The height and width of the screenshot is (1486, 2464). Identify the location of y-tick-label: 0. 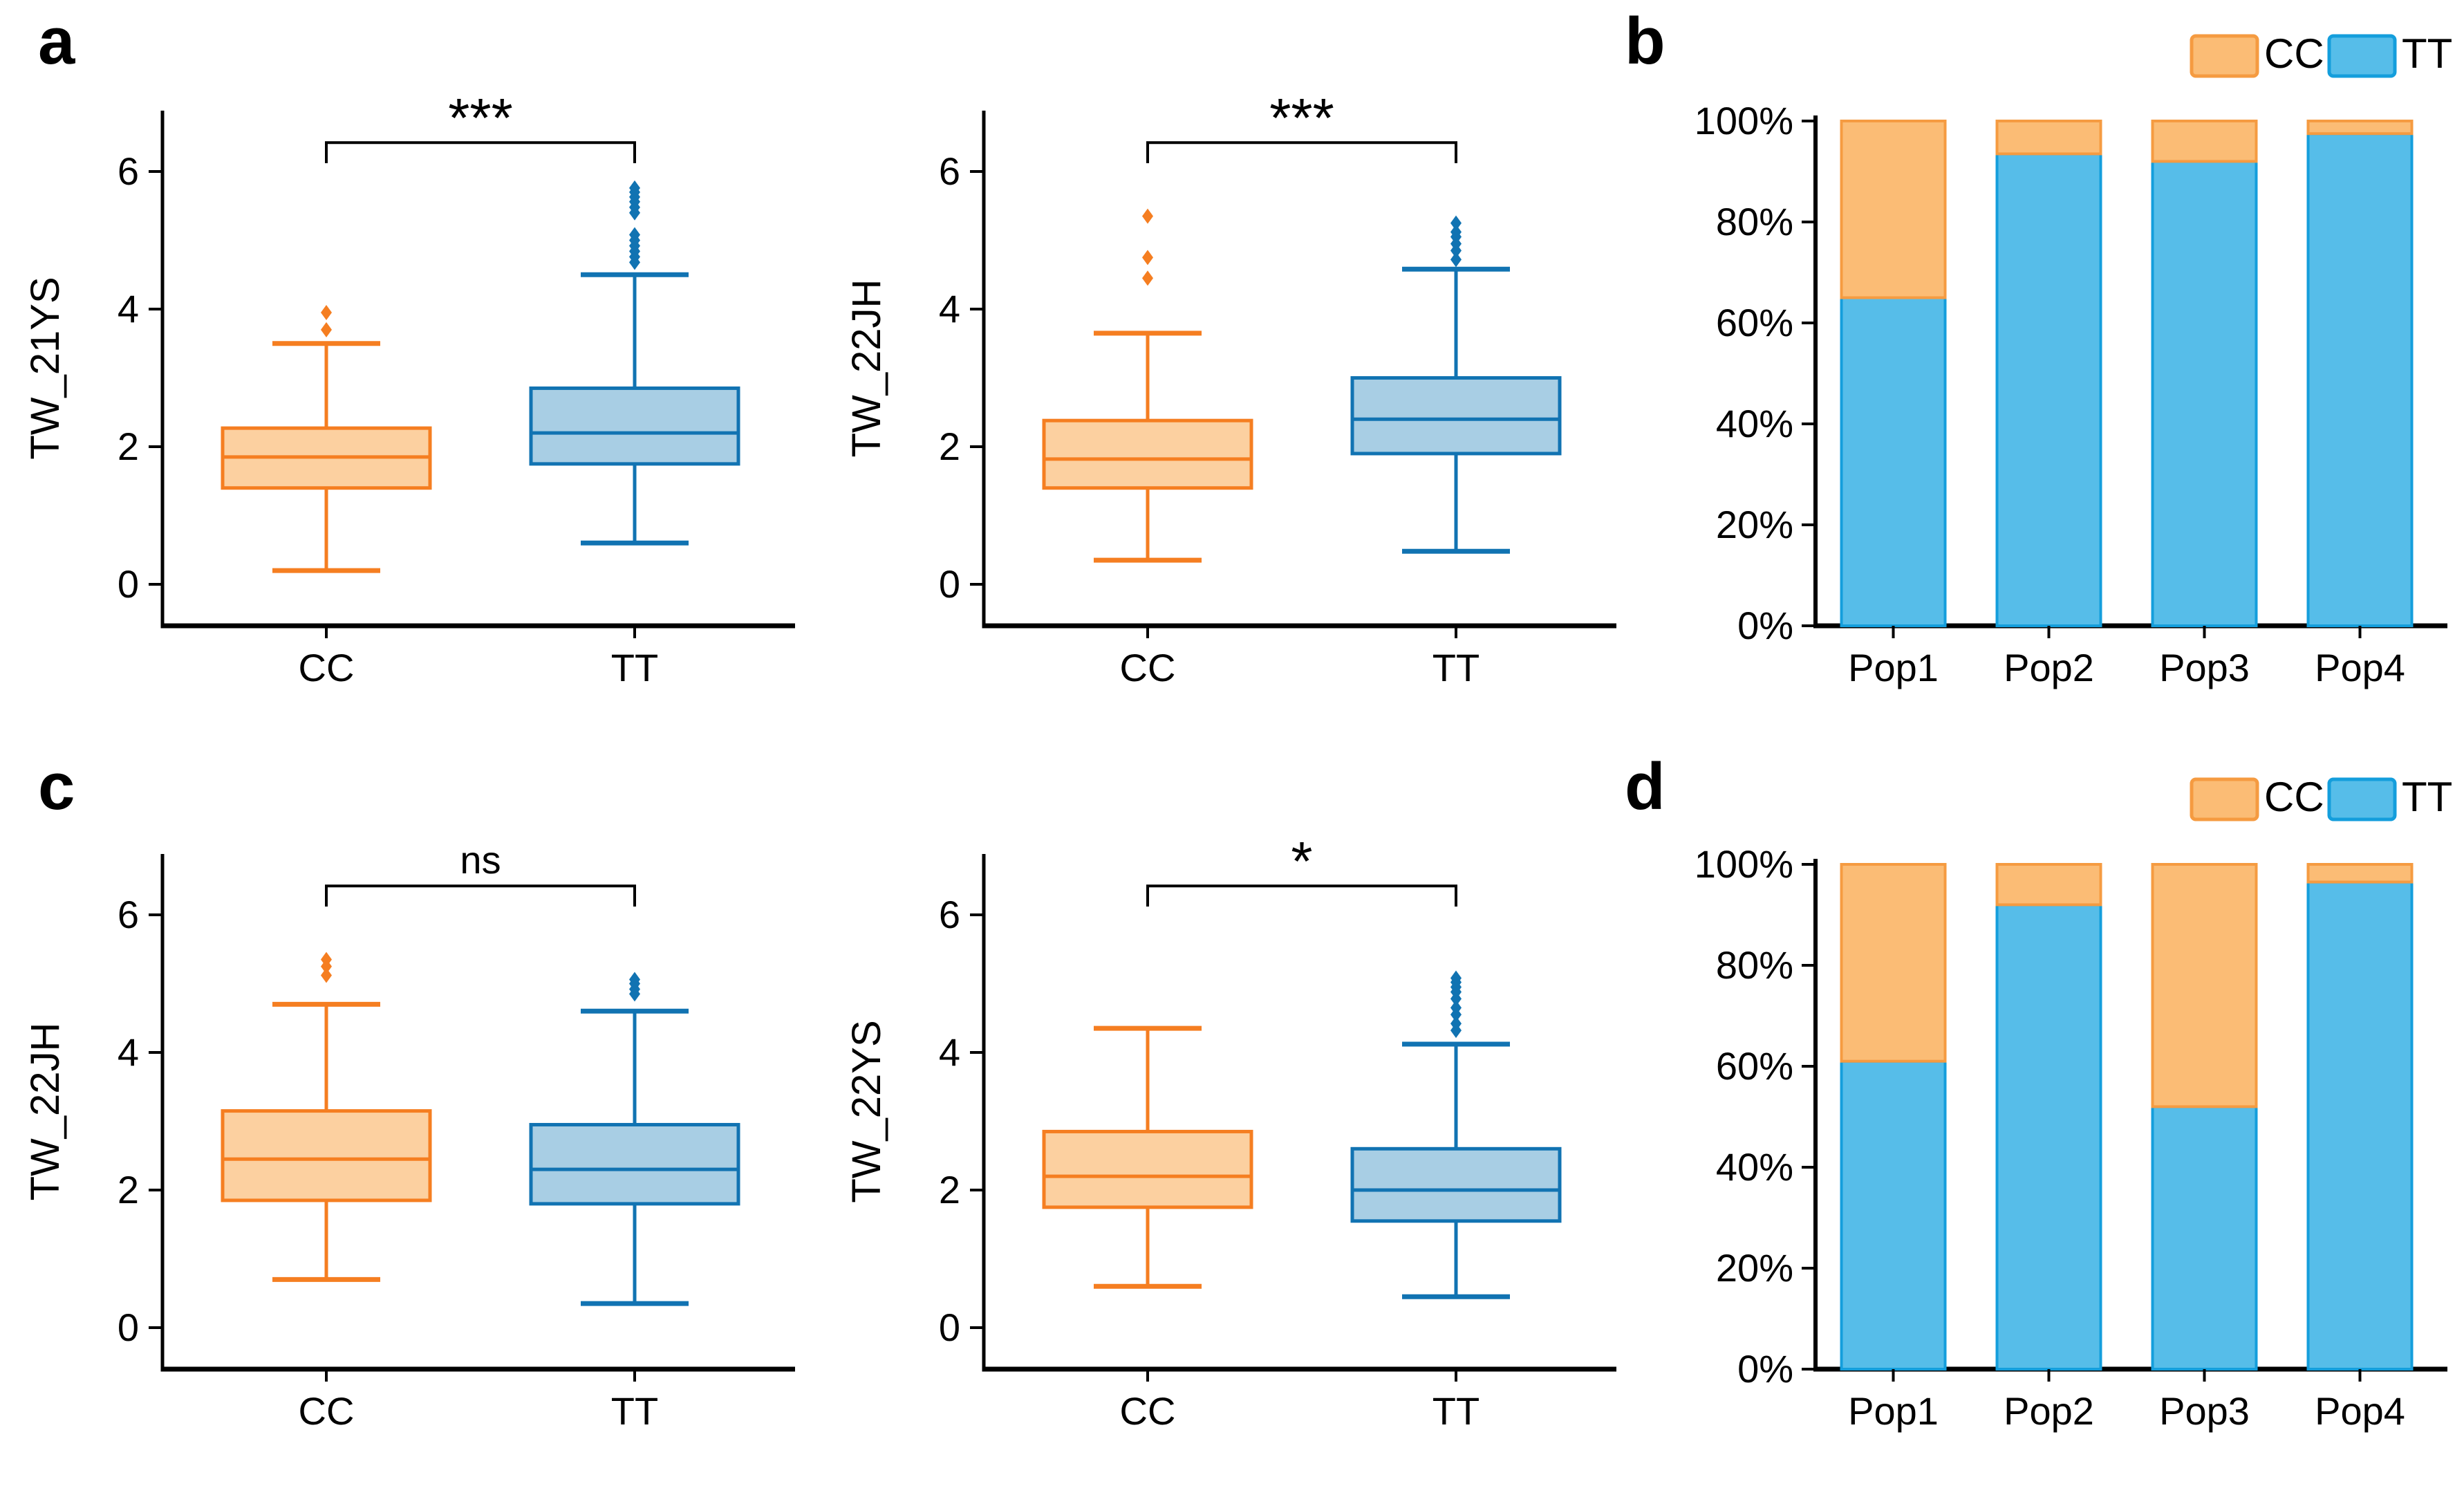
(949, 1327).